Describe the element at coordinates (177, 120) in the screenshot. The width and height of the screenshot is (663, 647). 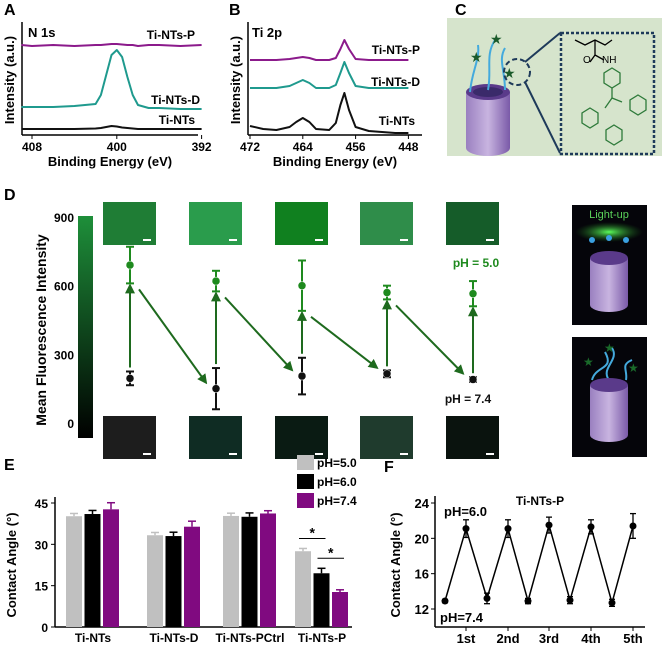
I see `panel-a-series-label: Ti-NTs` at that location.